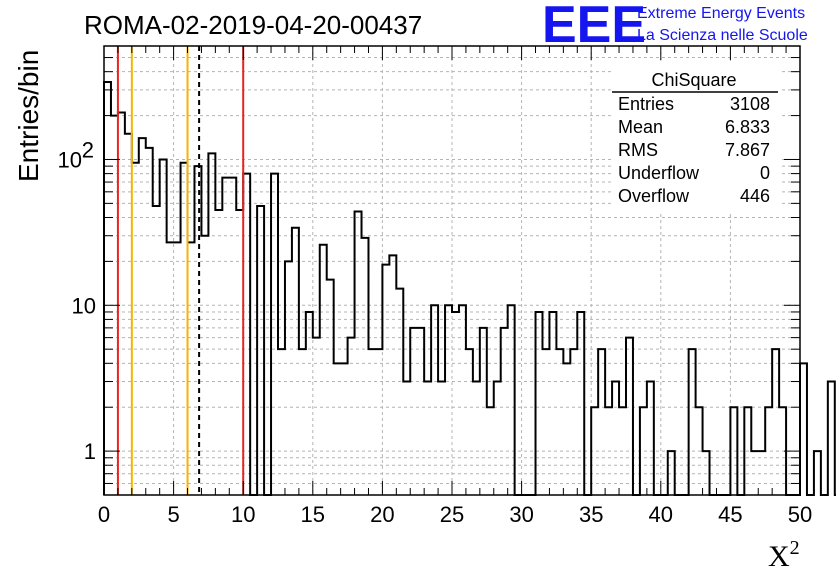 The image size is (836, 572). What do you see at coordinates (88, 149) in the screenshot?
I see `y-tick-label-exponent: 2` at bounding box center [88, 149].